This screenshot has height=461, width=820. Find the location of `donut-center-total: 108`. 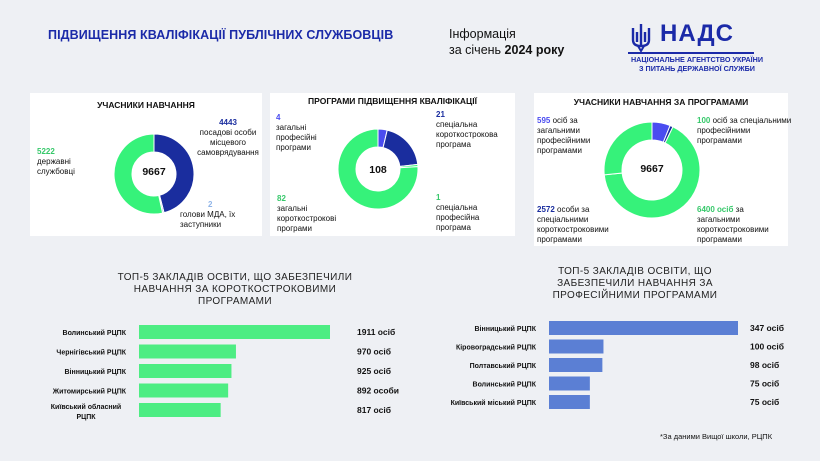

donut-center-total: 108 is located at coordinates (378, 170).